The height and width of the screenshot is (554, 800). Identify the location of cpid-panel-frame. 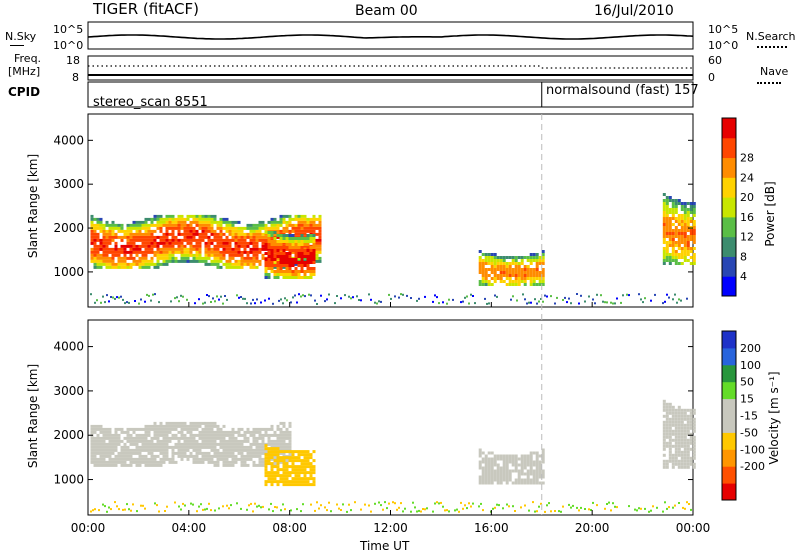
(390, 94).